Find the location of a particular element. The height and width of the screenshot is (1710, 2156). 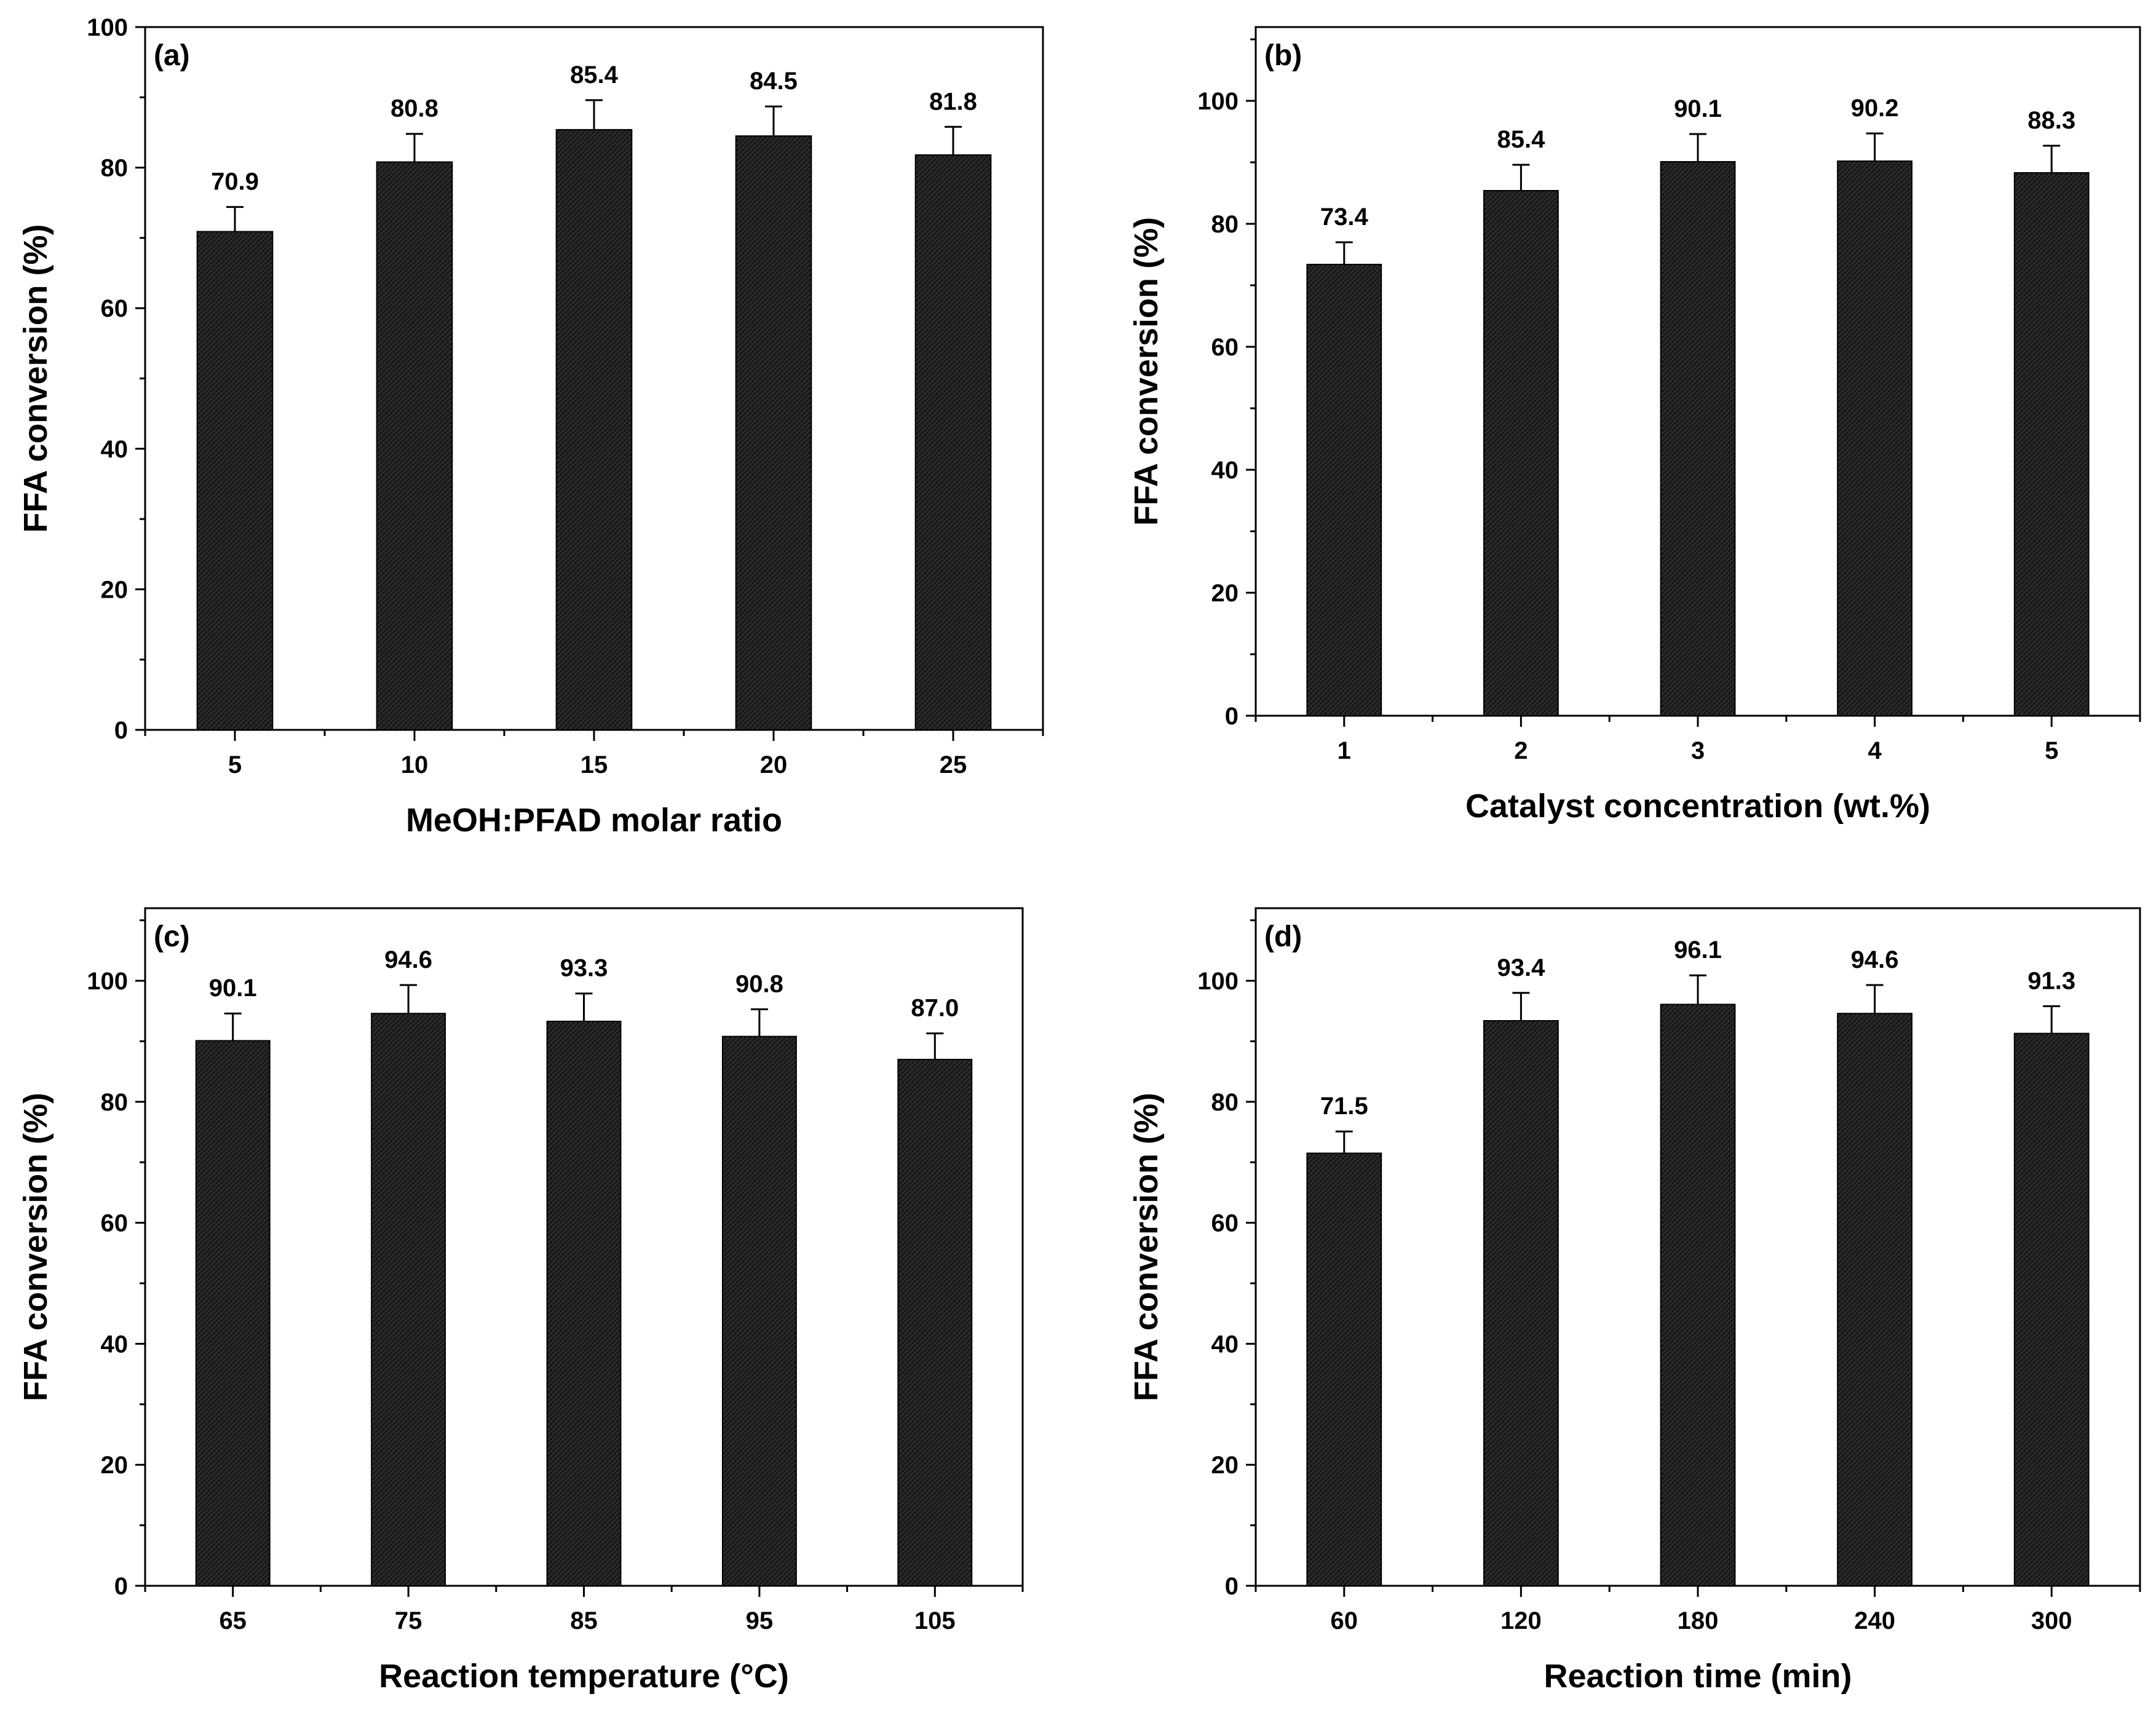

x-tick-label: 25 is located at coordinates (953, 764).